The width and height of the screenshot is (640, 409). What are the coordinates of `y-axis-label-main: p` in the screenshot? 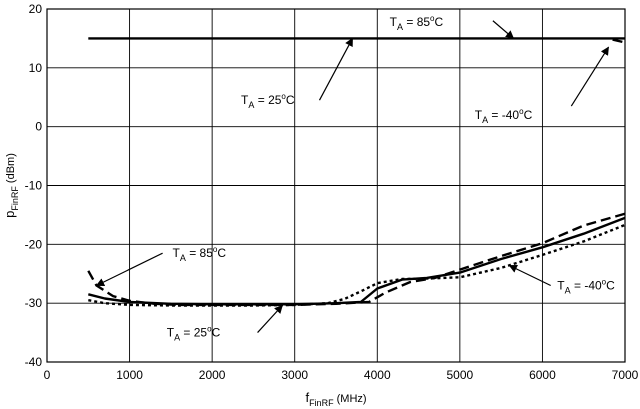 It's located at (9, 214).